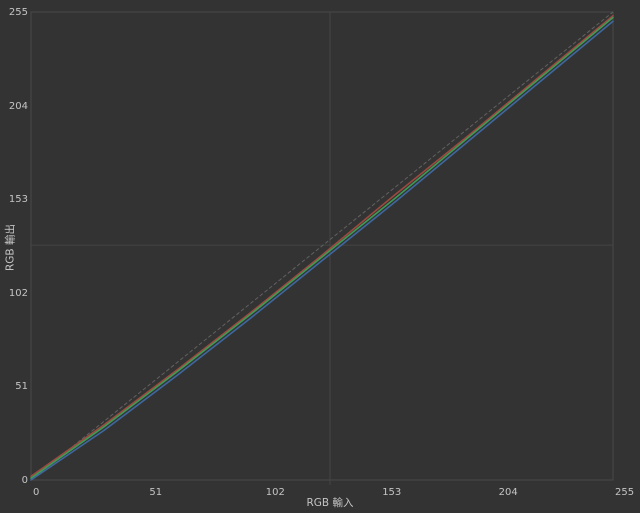 This screenshot has height=513, width=640. What do you see at coordinates (18, 106) in the screenshot?
I see `y-tick-label-204: 204` at bounding box center [18, 106].